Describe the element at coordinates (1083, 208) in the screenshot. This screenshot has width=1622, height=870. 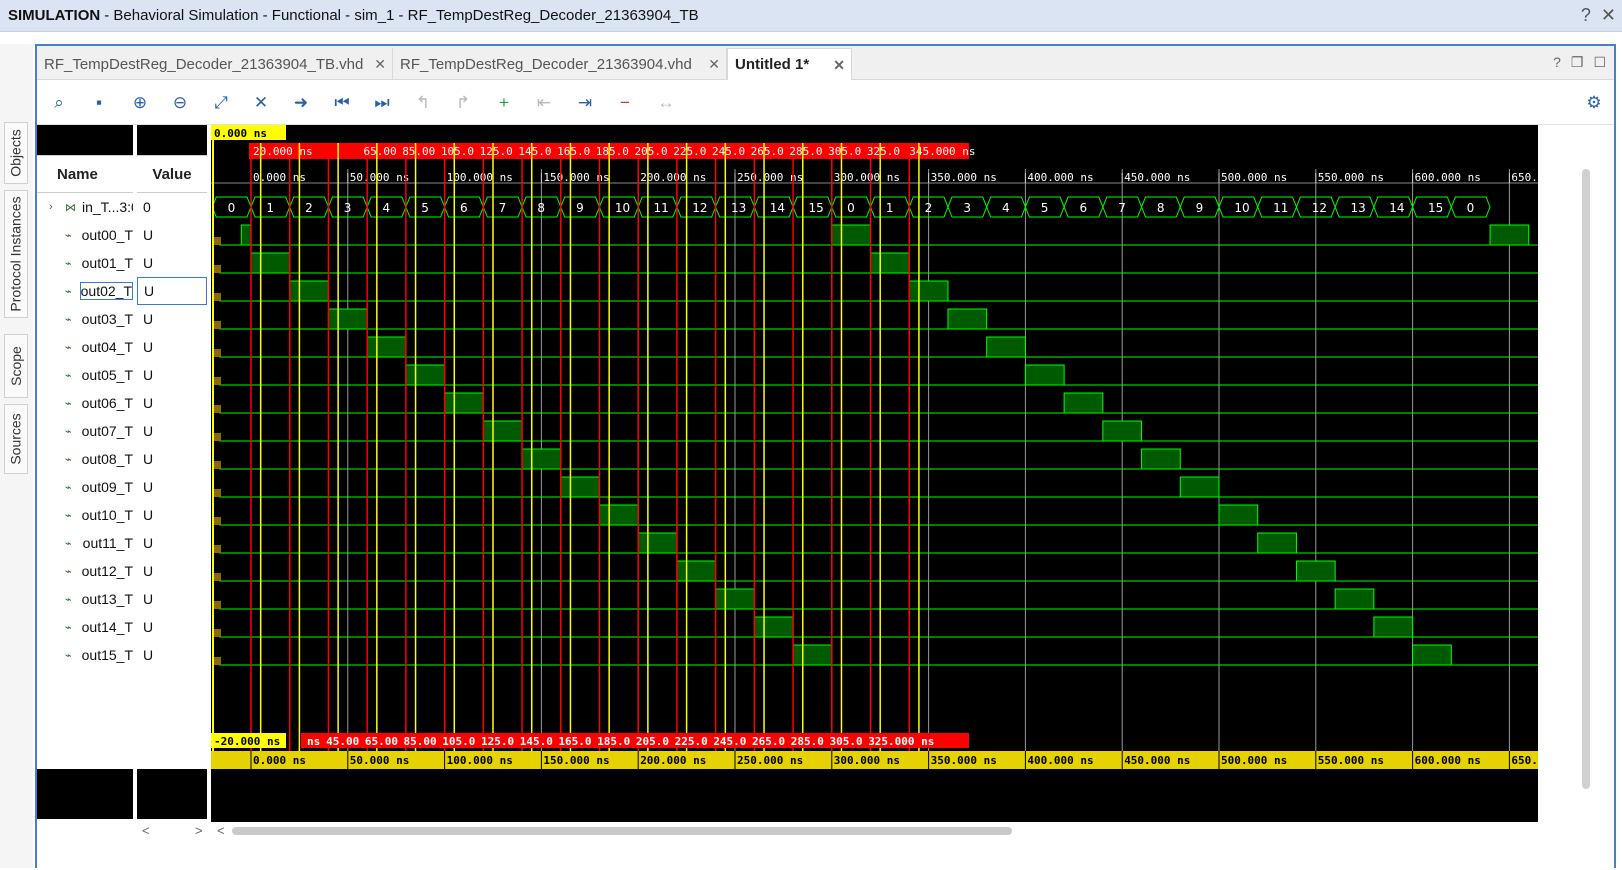
I see `bus-value: 6` at that location.